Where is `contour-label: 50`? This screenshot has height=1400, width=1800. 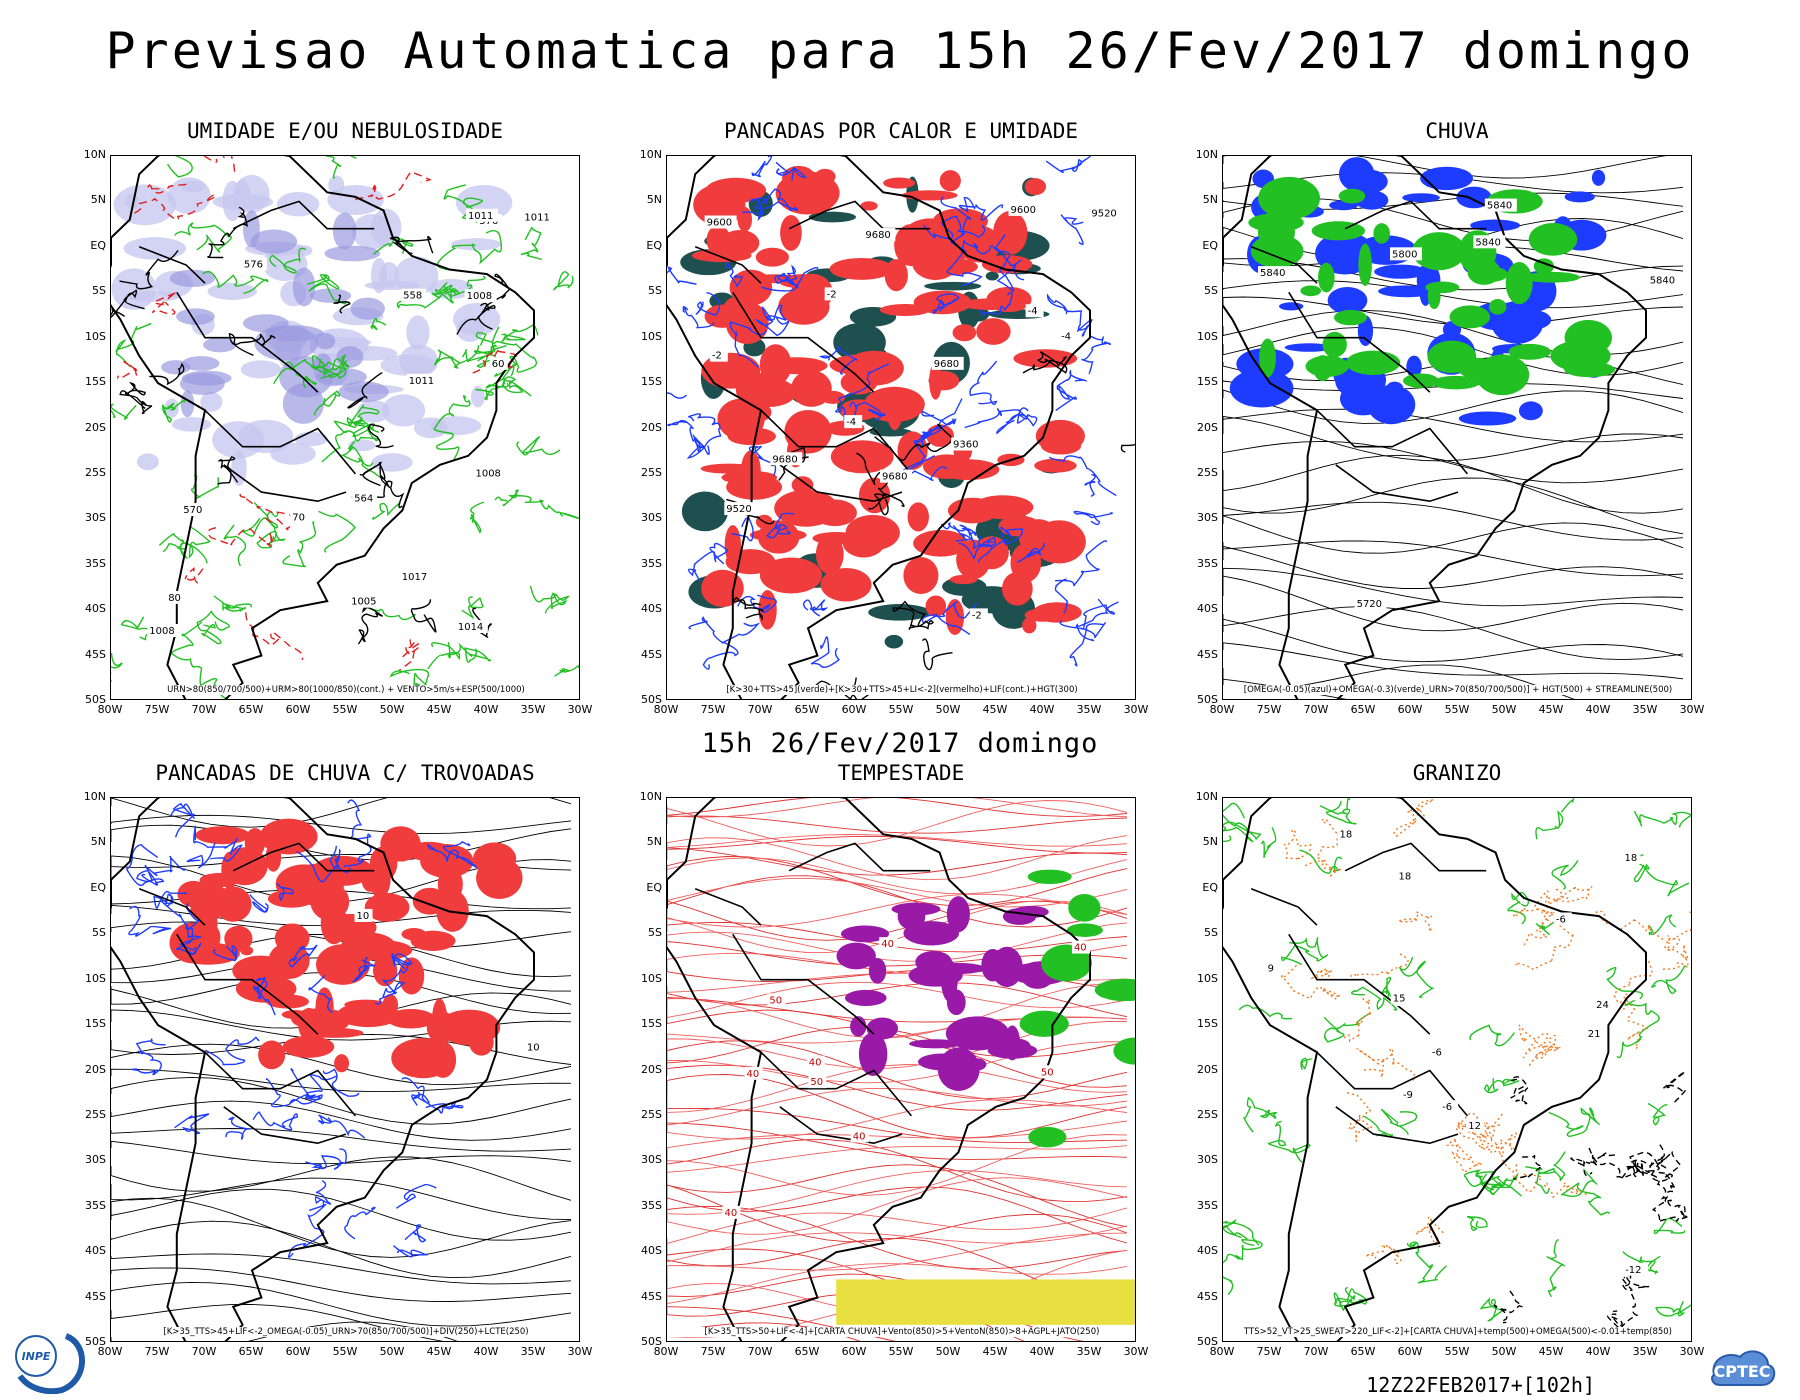
contour-label: 50 is located at coordinates (776, 1000).